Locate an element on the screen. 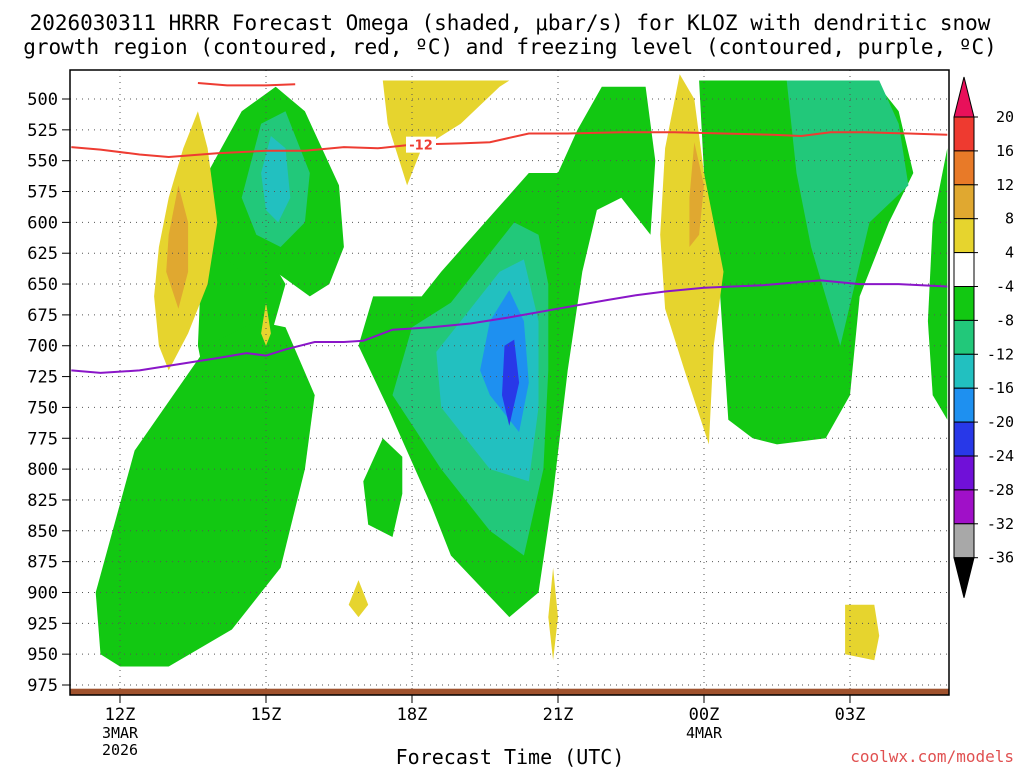 This screenshot has height=768, width=1024. colorbar-label-11: -28 is located at coordinates (1000, 490).